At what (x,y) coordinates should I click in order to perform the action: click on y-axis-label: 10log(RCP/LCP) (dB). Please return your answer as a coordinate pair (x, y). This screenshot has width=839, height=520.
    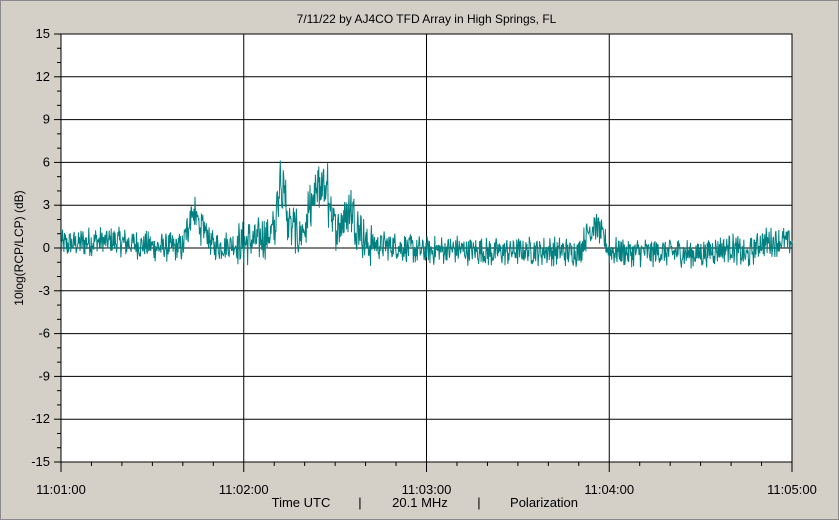
    Looking at the image, I should click on (19, 247).